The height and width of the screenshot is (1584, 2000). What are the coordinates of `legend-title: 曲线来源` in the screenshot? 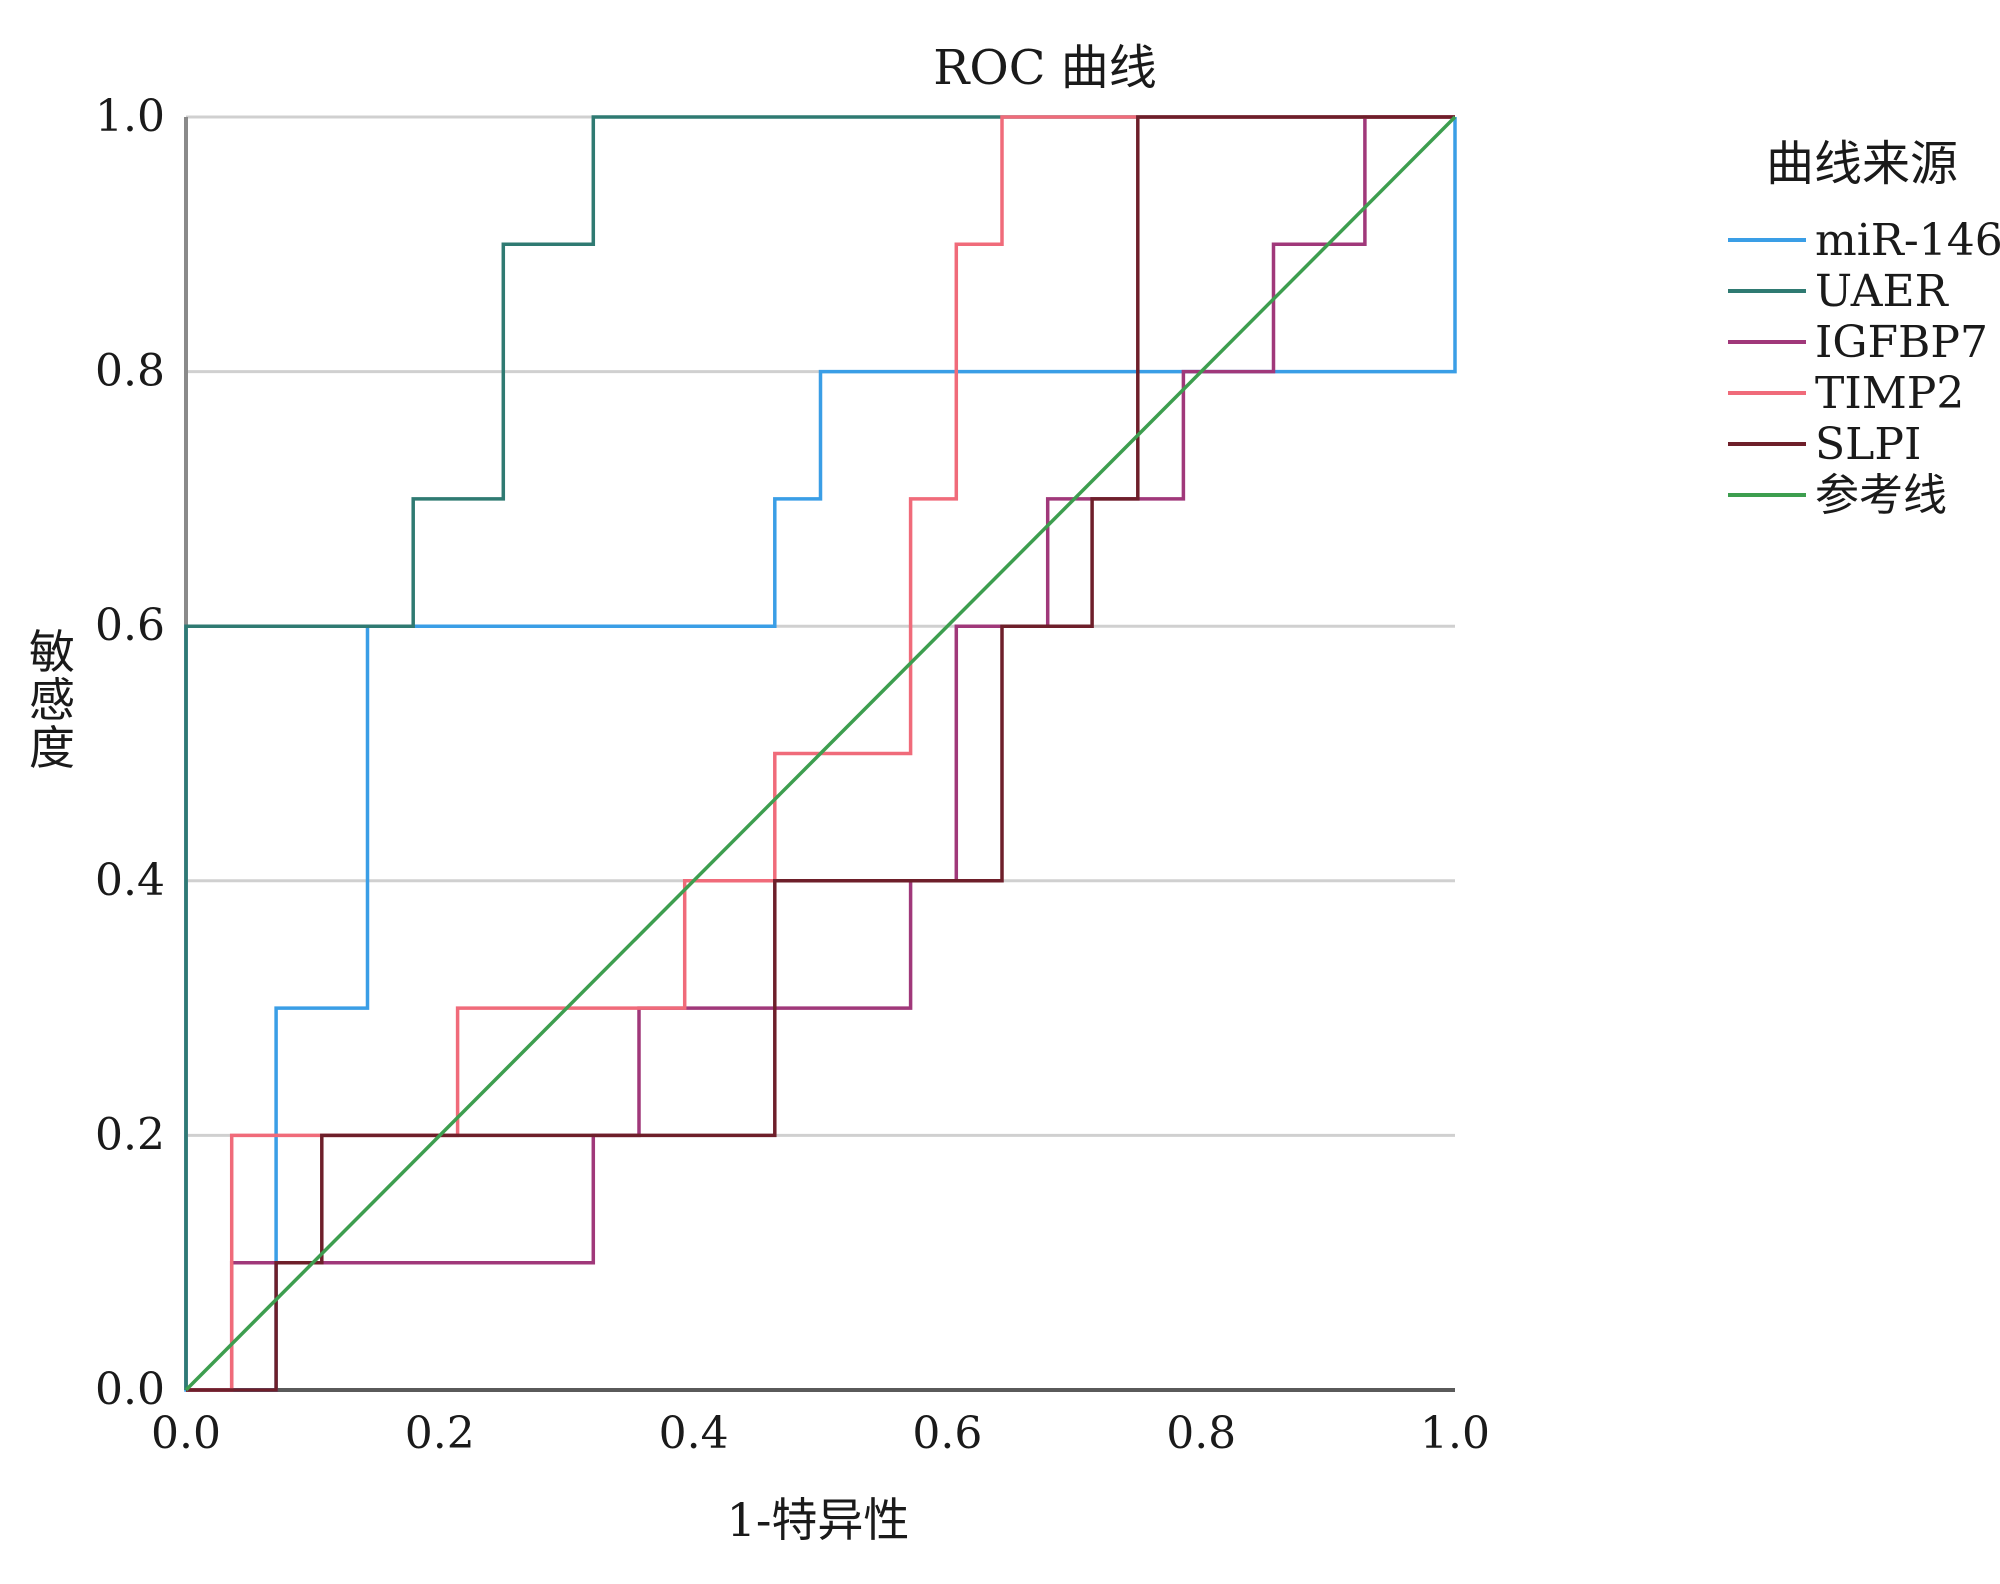 It's located at (1862, 164).